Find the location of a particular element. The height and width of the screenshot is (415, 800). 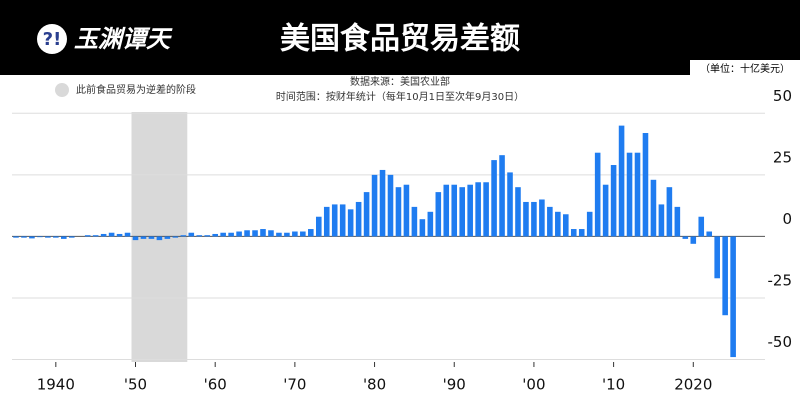

x-tick-label: '90 is located at coordinates (454, 385).